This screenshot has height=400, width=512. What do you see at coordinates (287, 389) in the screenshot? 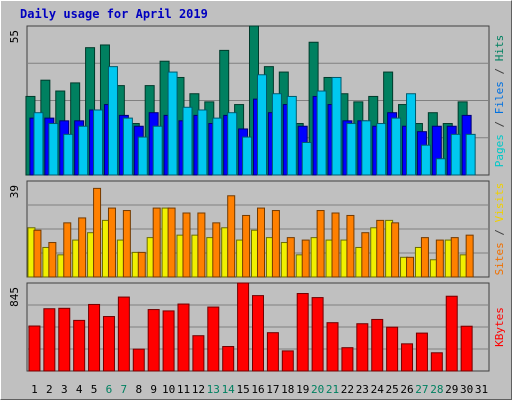
I see `x-tick-label-day-18: 18` at bounding box center [287, 389].